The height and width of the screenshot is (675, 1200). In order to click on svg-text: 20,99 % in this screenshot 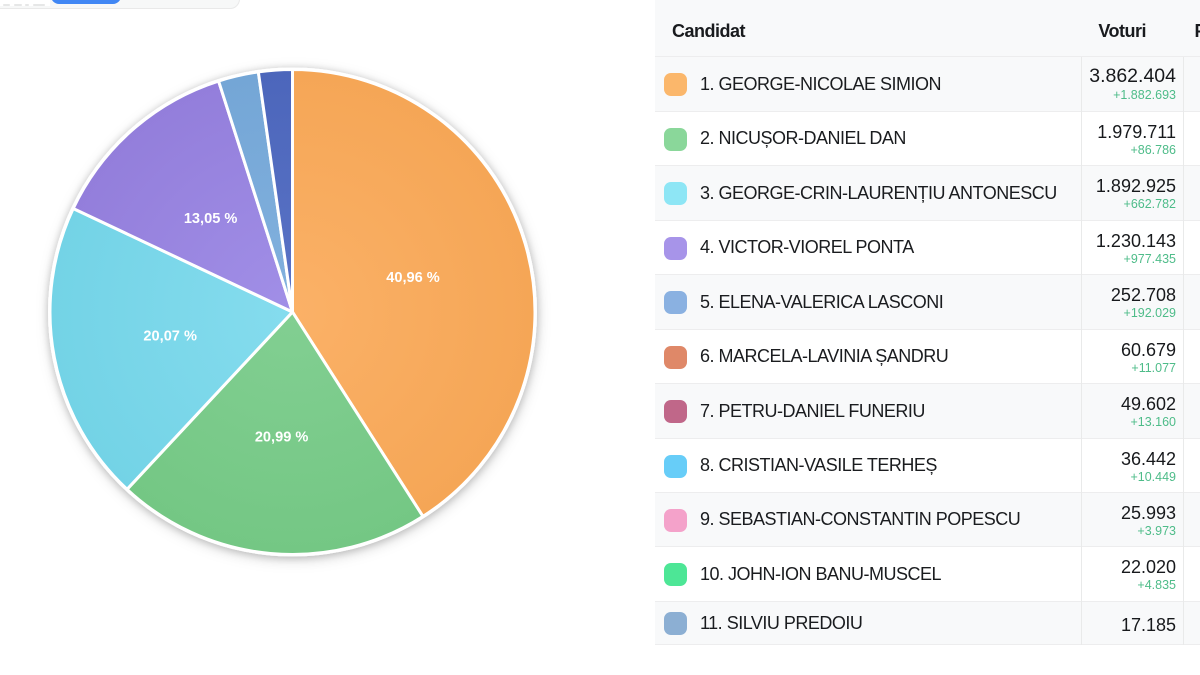, I will do `click(282, 438)`.